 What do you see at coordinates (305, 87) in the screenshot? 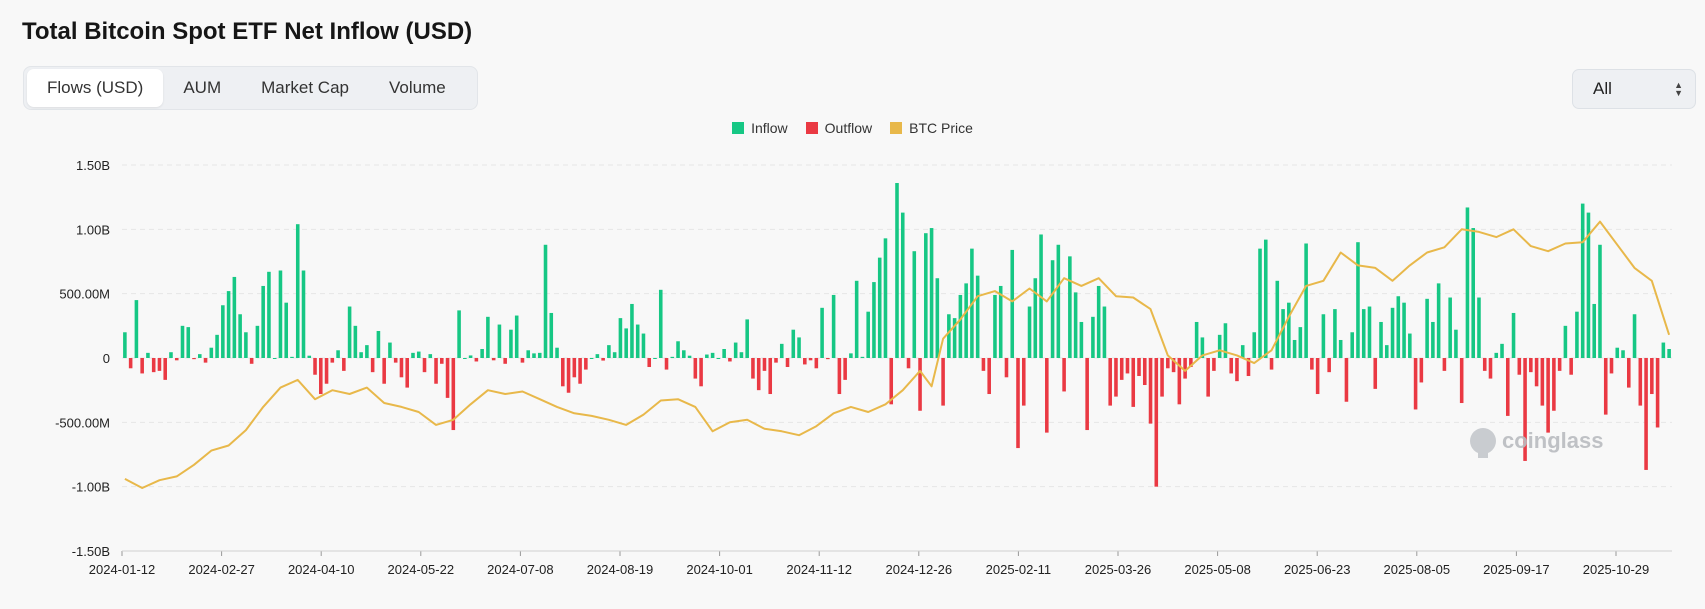
I see `tab-market-cap: Market Cap` at bounding box center [305, 87].